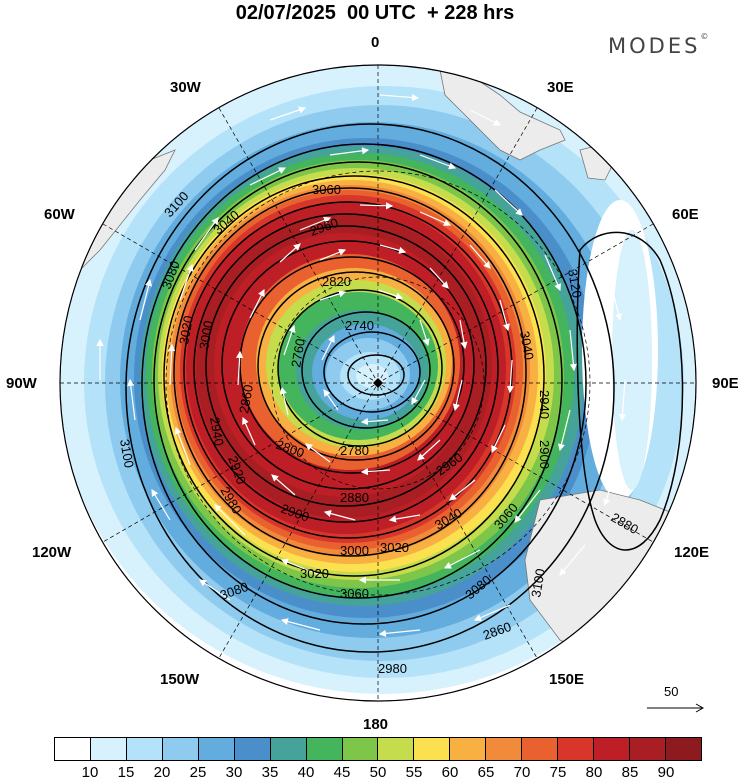 This screenshot has width=750, height=782. I want to click on contour-label: 2740, so click(359, 325).